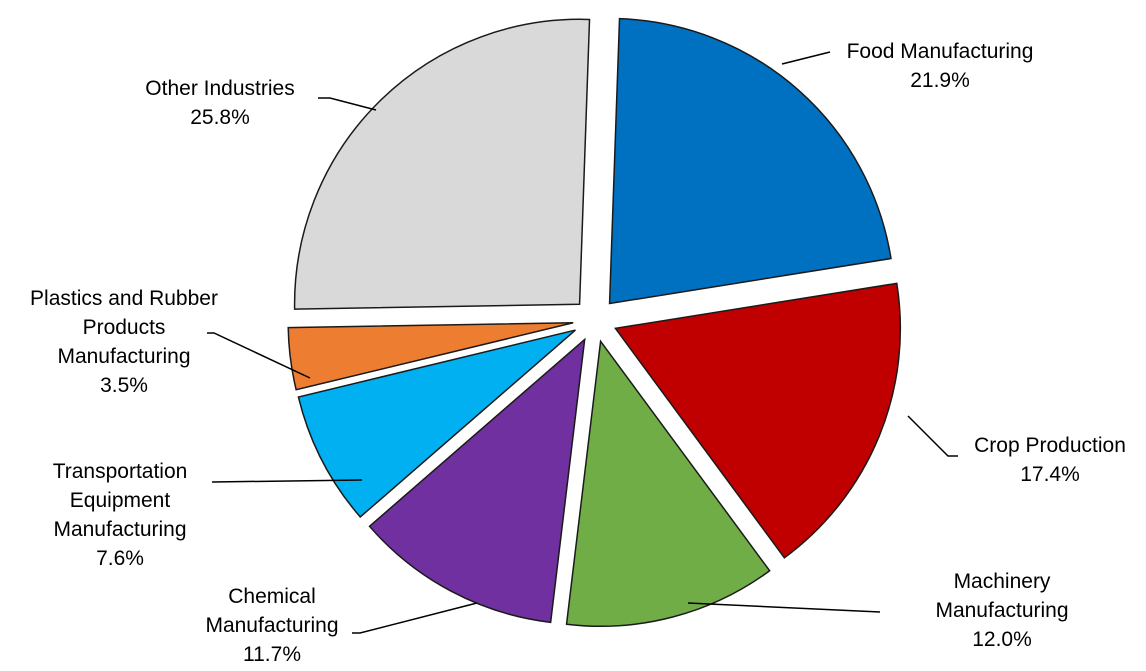 This screenshot has width=1146, height=671. I want to click on slice-label-line: Food Manufacturing, so click(940, 51).